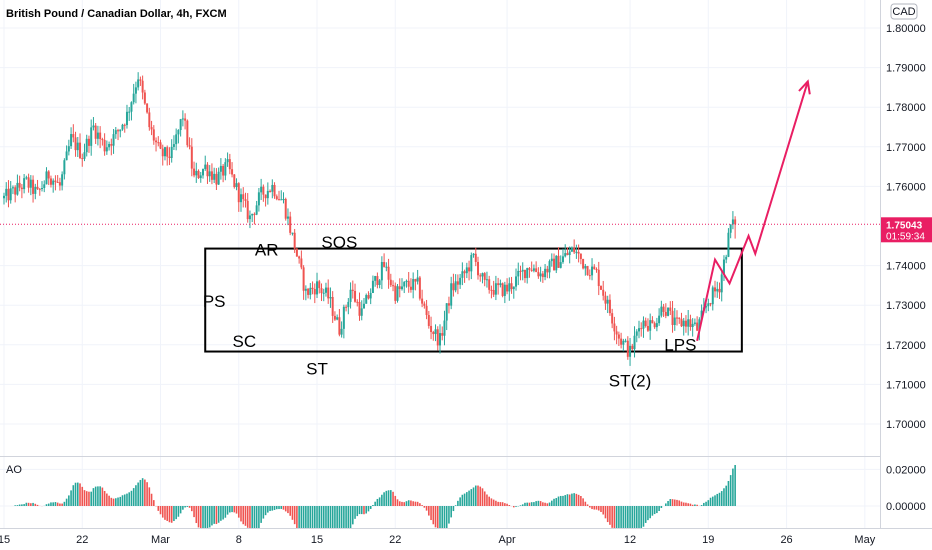 The height and width of the screenshot is (550, 932). What do you see at coordinates (267, 250) in the screenshot?
I see `wyckoff-label: AR` at bounding box center [267, 250].